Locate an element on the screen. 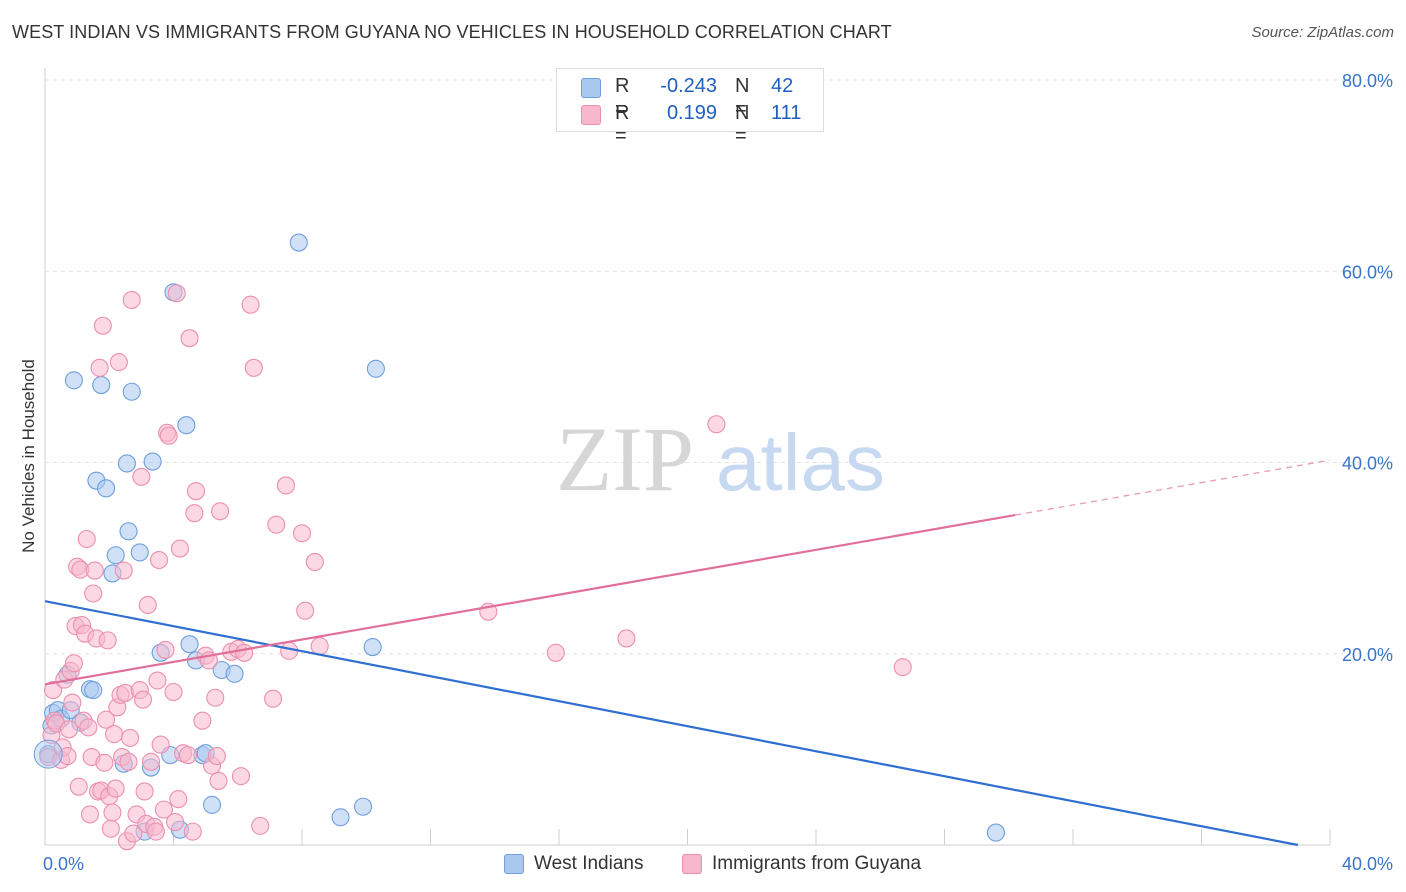  r-value: 0.199 is located at coordinates (691, 113).